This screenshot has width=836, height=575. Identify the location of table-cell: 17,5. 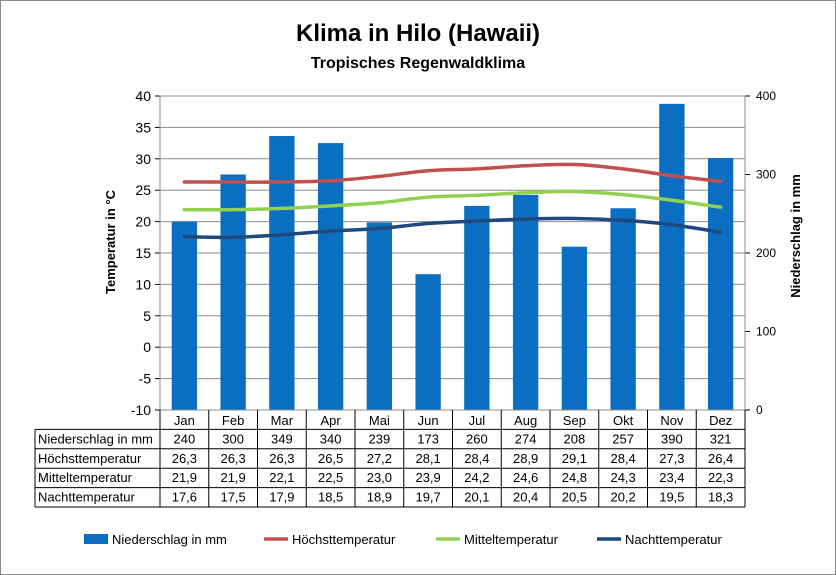
(232, 497).